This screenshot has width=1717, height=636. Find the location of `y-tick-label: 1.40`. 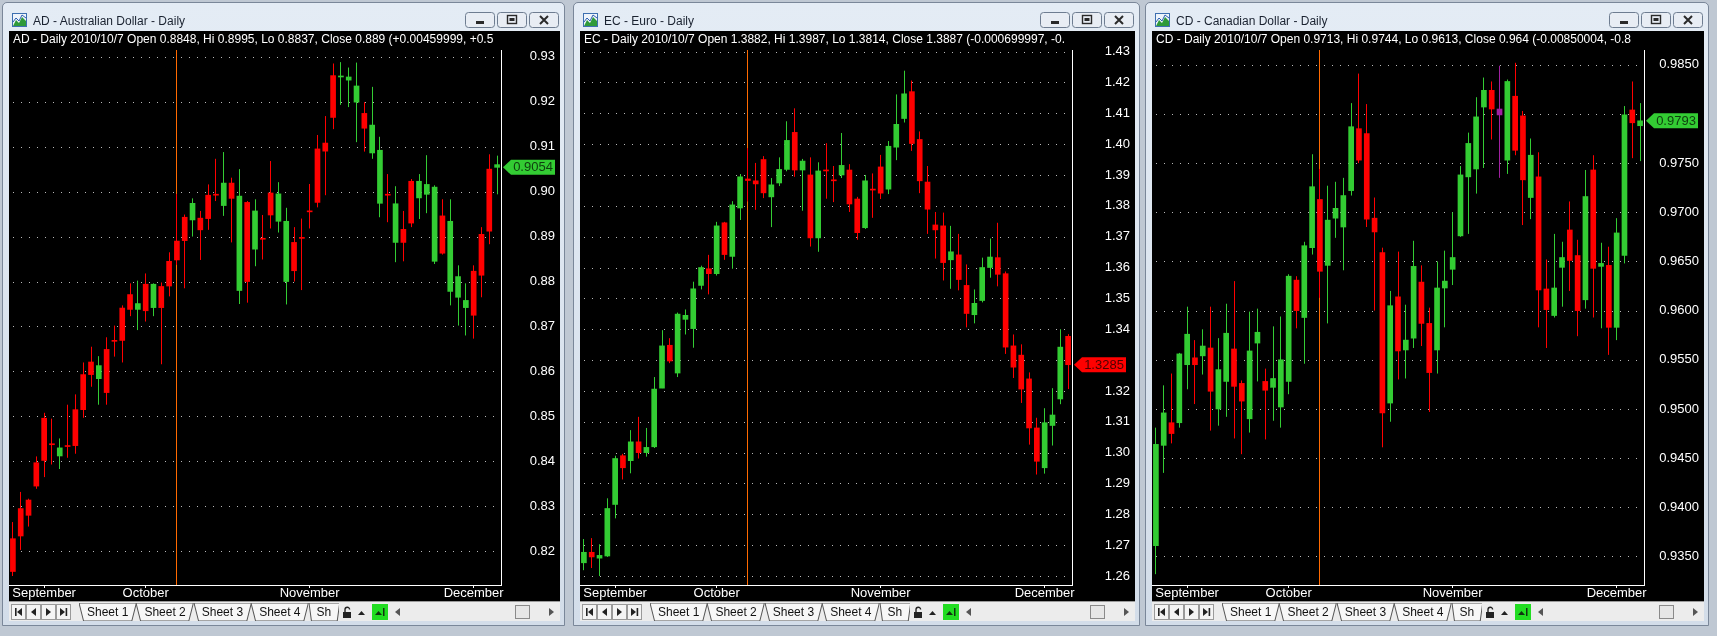

y-tick-label: 1.40 is located at coordinates (1117, 143).